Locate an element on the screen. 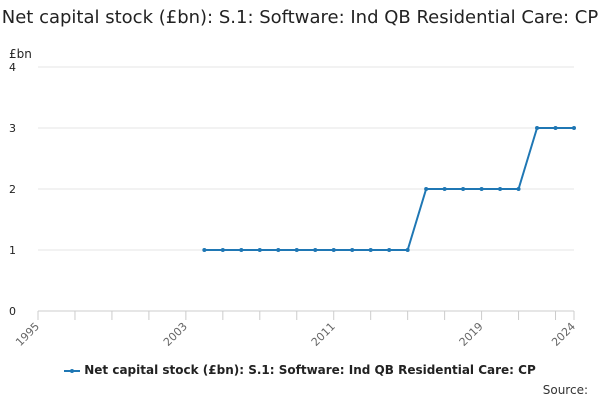 This screenshot has height=400, width=600. y-tick-label: 3 is located at coordinates (12, 128).